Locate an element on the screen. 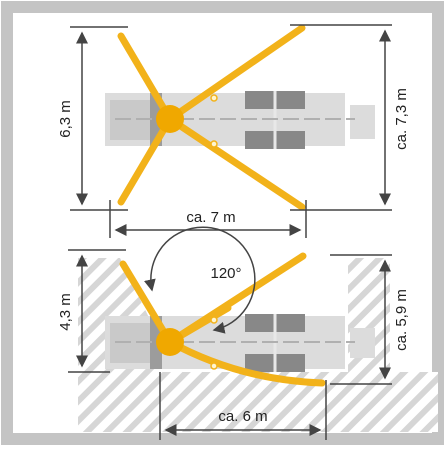 The height and width of the screenshot is (451, 445). angle-label: 120° is located at coordinates (225, 273).